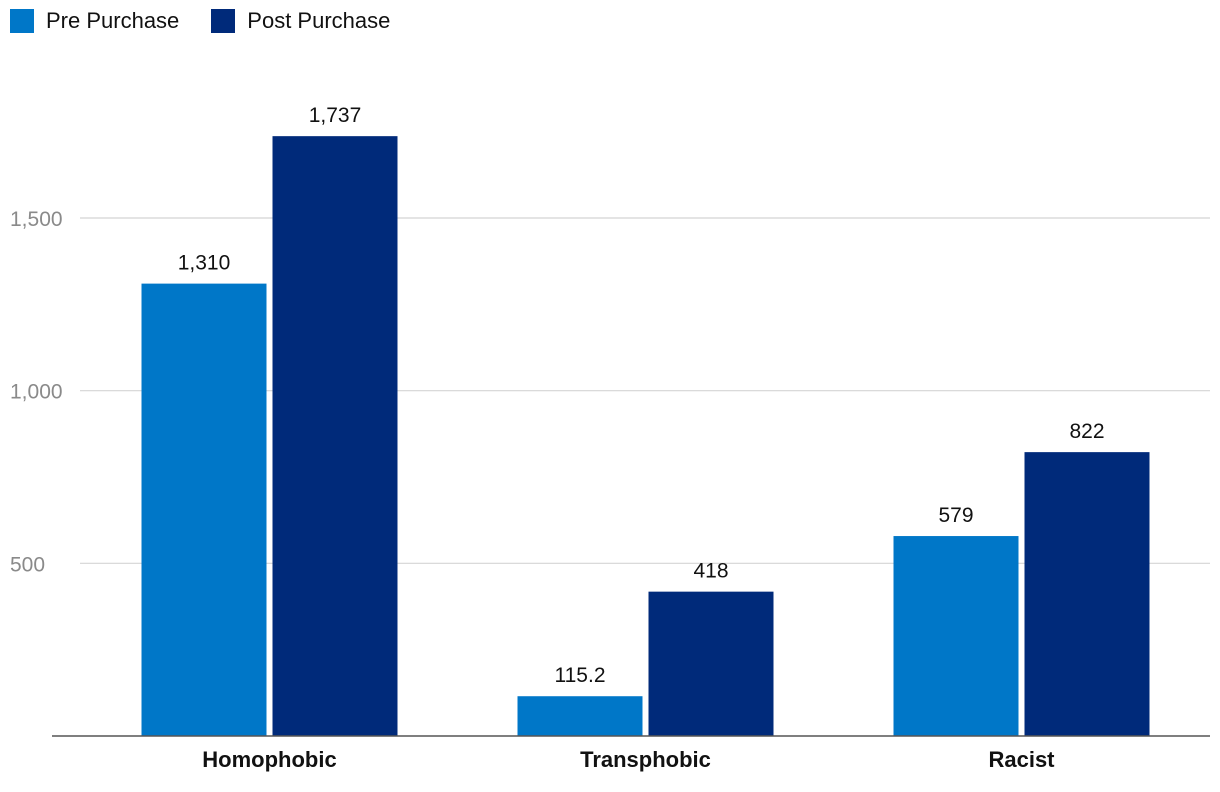  I want to click on bar-pre-racist, so click(956, 636).